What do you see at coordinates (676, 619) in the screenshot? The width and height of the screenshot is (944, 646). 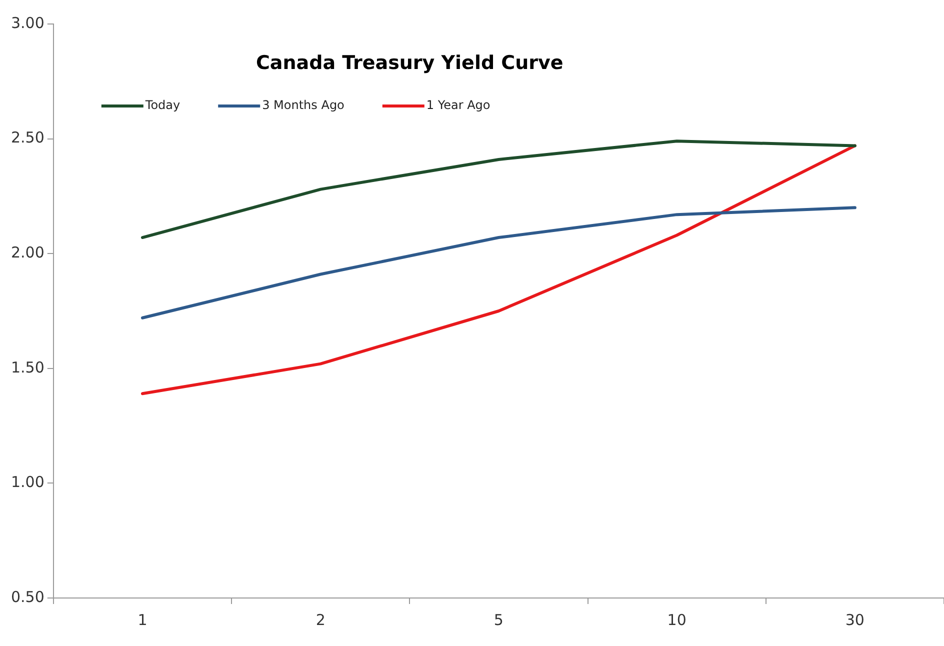 I see `x-tick-label: 10` at bounding box center [676, 619].